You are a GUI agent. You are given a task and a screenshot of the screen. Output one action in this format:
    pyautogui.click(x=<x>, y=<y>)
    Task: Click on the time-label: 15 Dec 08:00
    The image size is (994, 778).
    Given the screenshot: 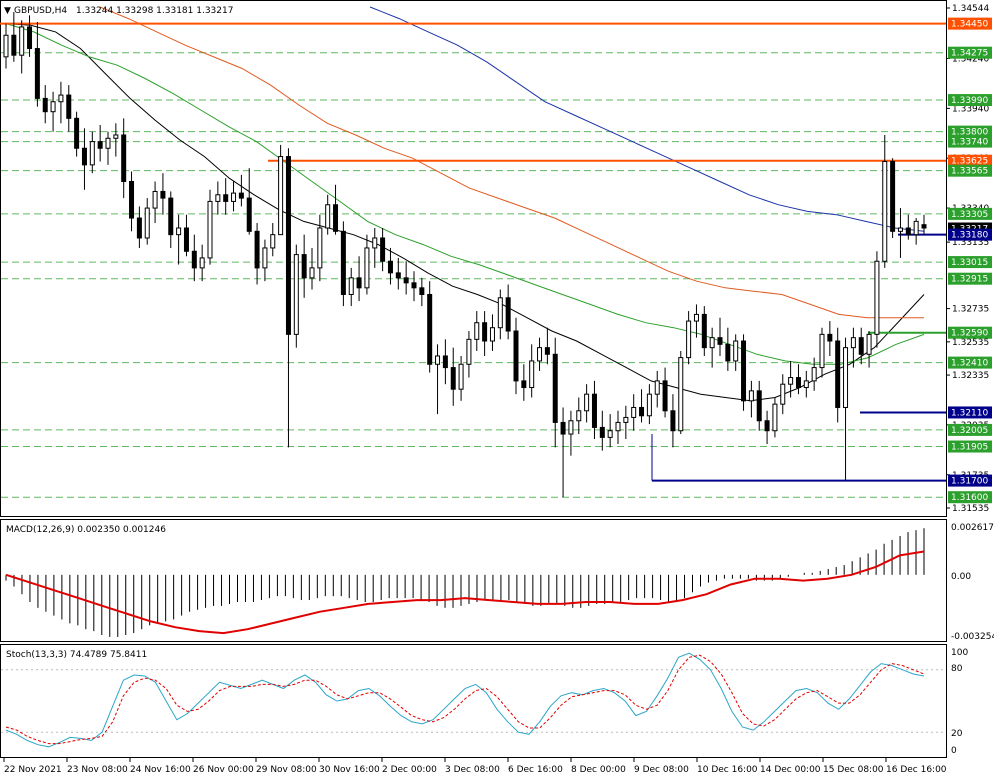 What is the action you would take?
    pyautogui.click(x=853, y=770)
    